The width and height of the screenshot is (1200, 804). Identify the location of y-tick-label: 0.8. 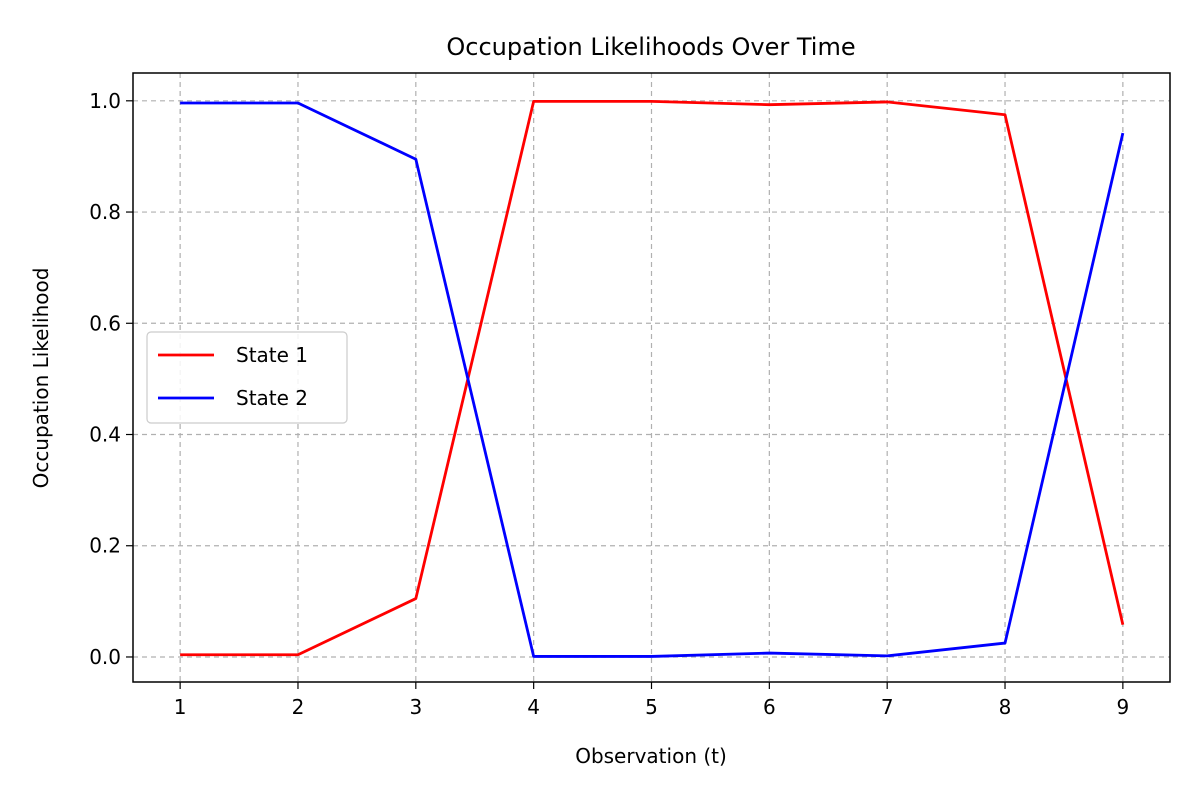
(105, 212).